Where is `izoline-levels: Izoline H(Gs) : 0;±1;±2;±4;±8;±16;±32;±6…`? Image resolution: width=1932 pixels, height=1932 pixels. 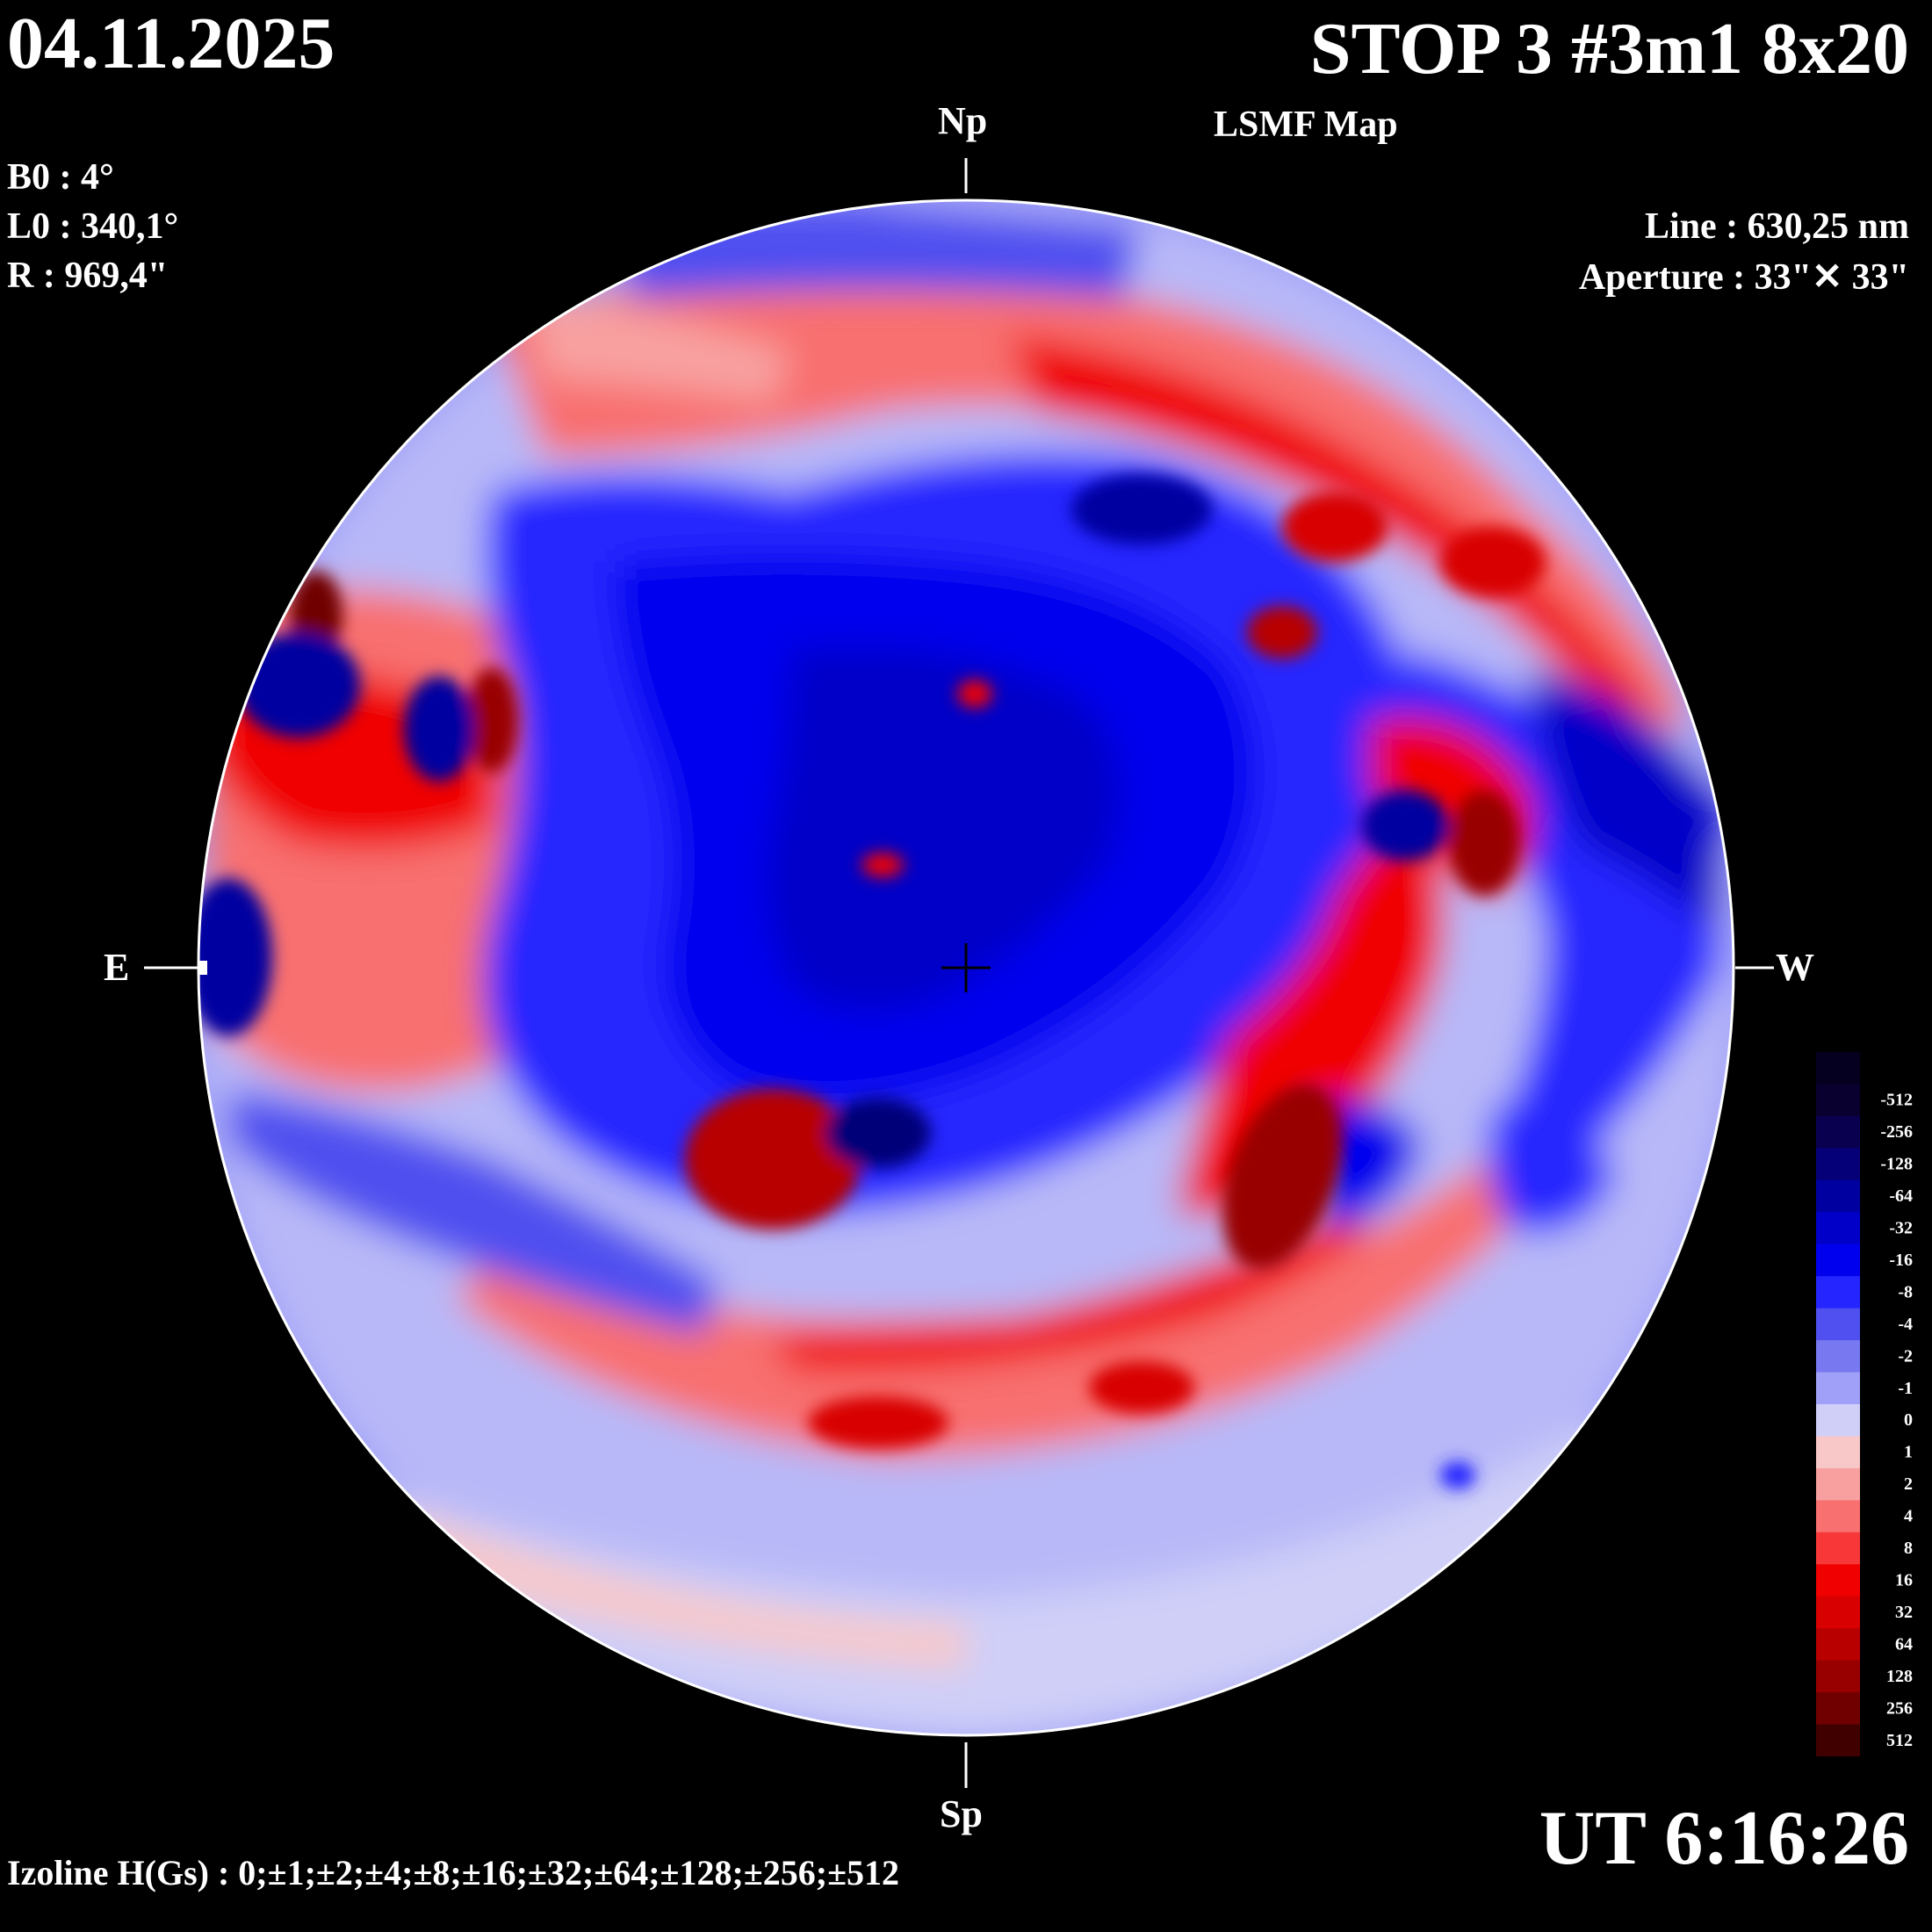
izoline-levels: Izoline H(Gs) : 0;±1;±2;±4;±8;±16;±32;±6… is located at coordinates (453, 1873).